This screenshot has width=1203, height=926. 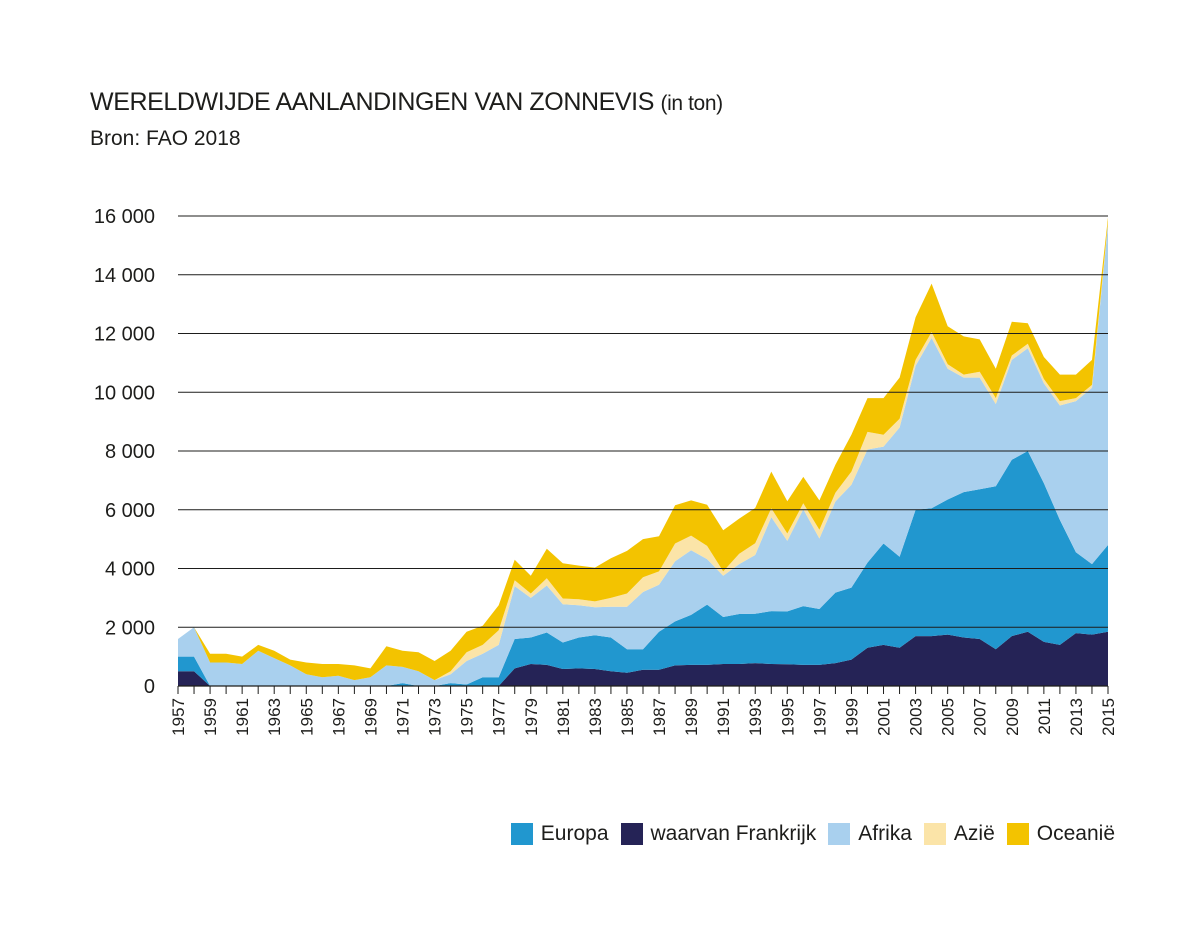 What do you see at coordinates (1044, 716) in the screenshot?
I see `x-tick-label: 2011` at bounding box center [1044, 716].